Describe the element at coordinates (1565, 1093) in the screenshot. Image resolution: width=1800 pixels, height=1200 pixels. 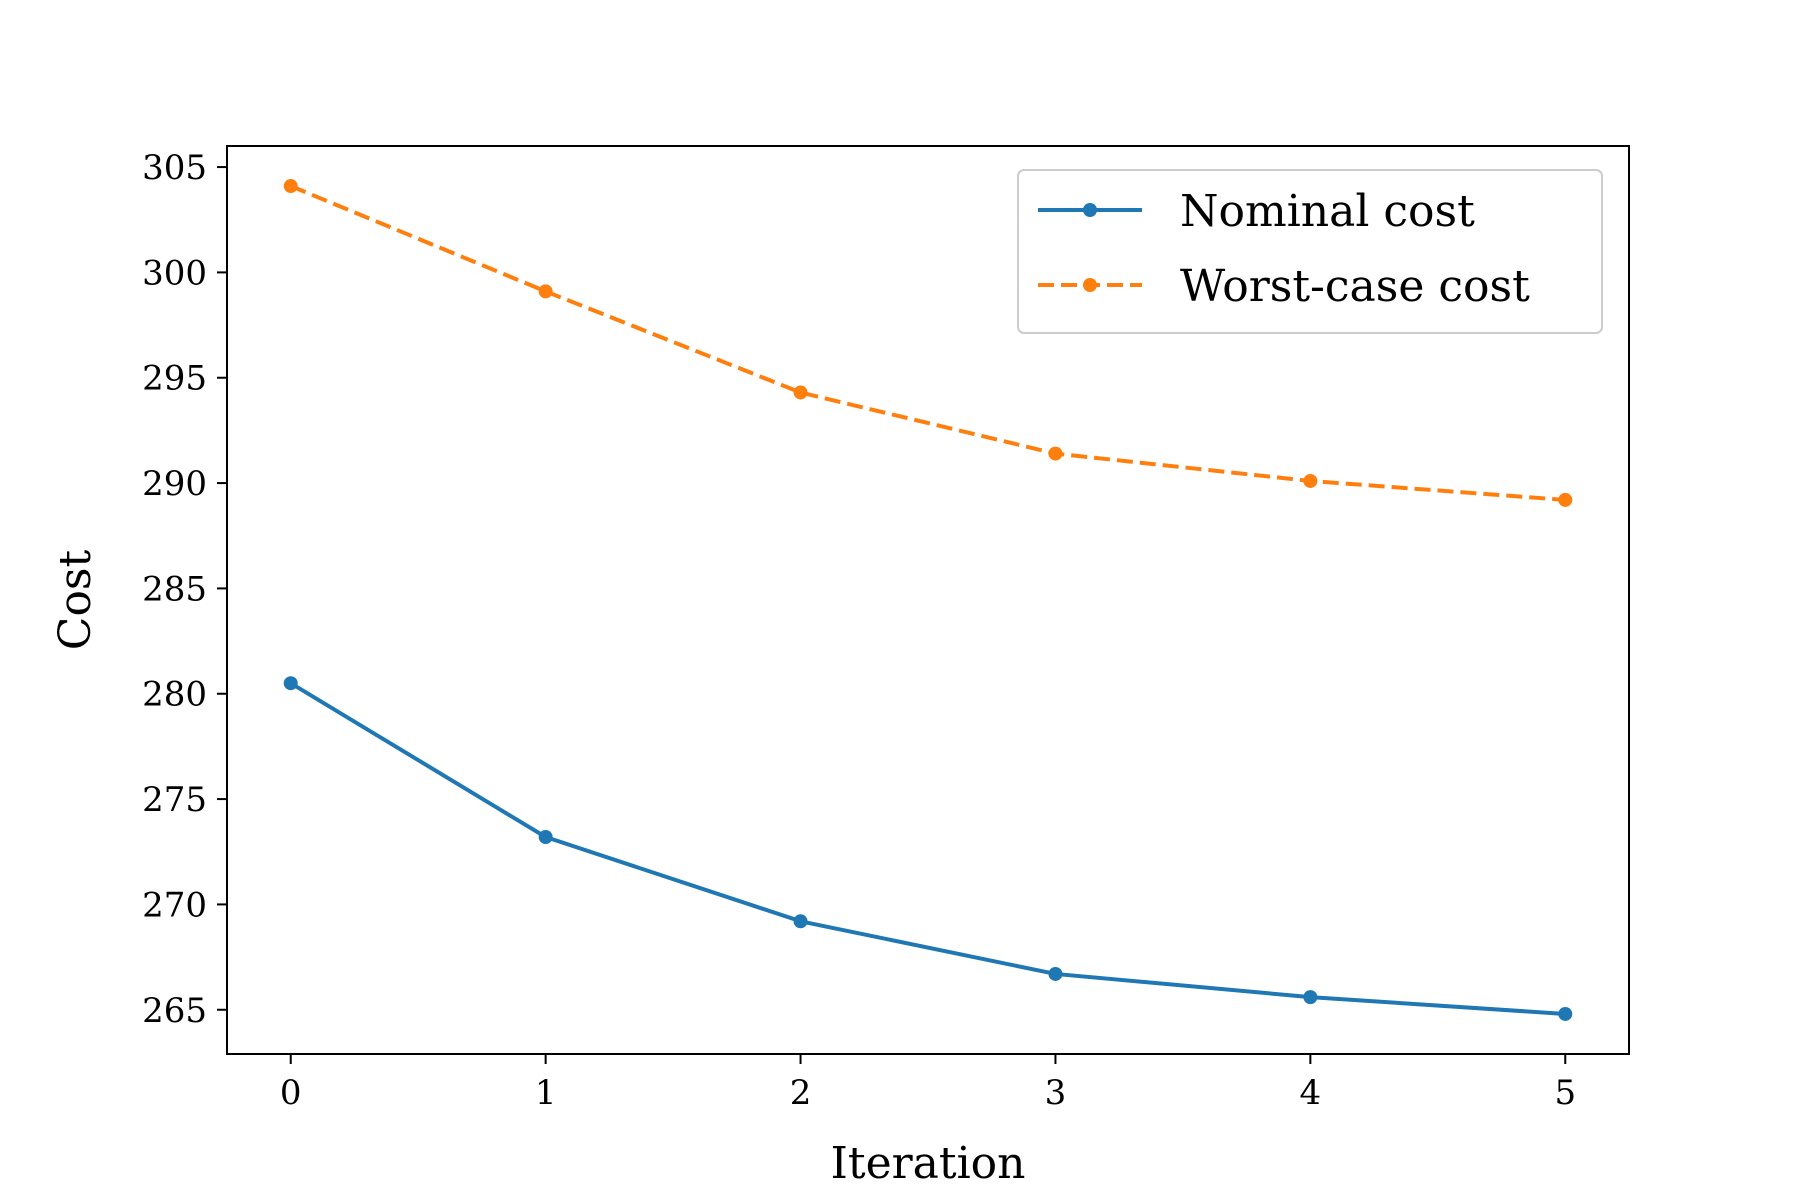
I see `x-tick-label: 5` at that location.